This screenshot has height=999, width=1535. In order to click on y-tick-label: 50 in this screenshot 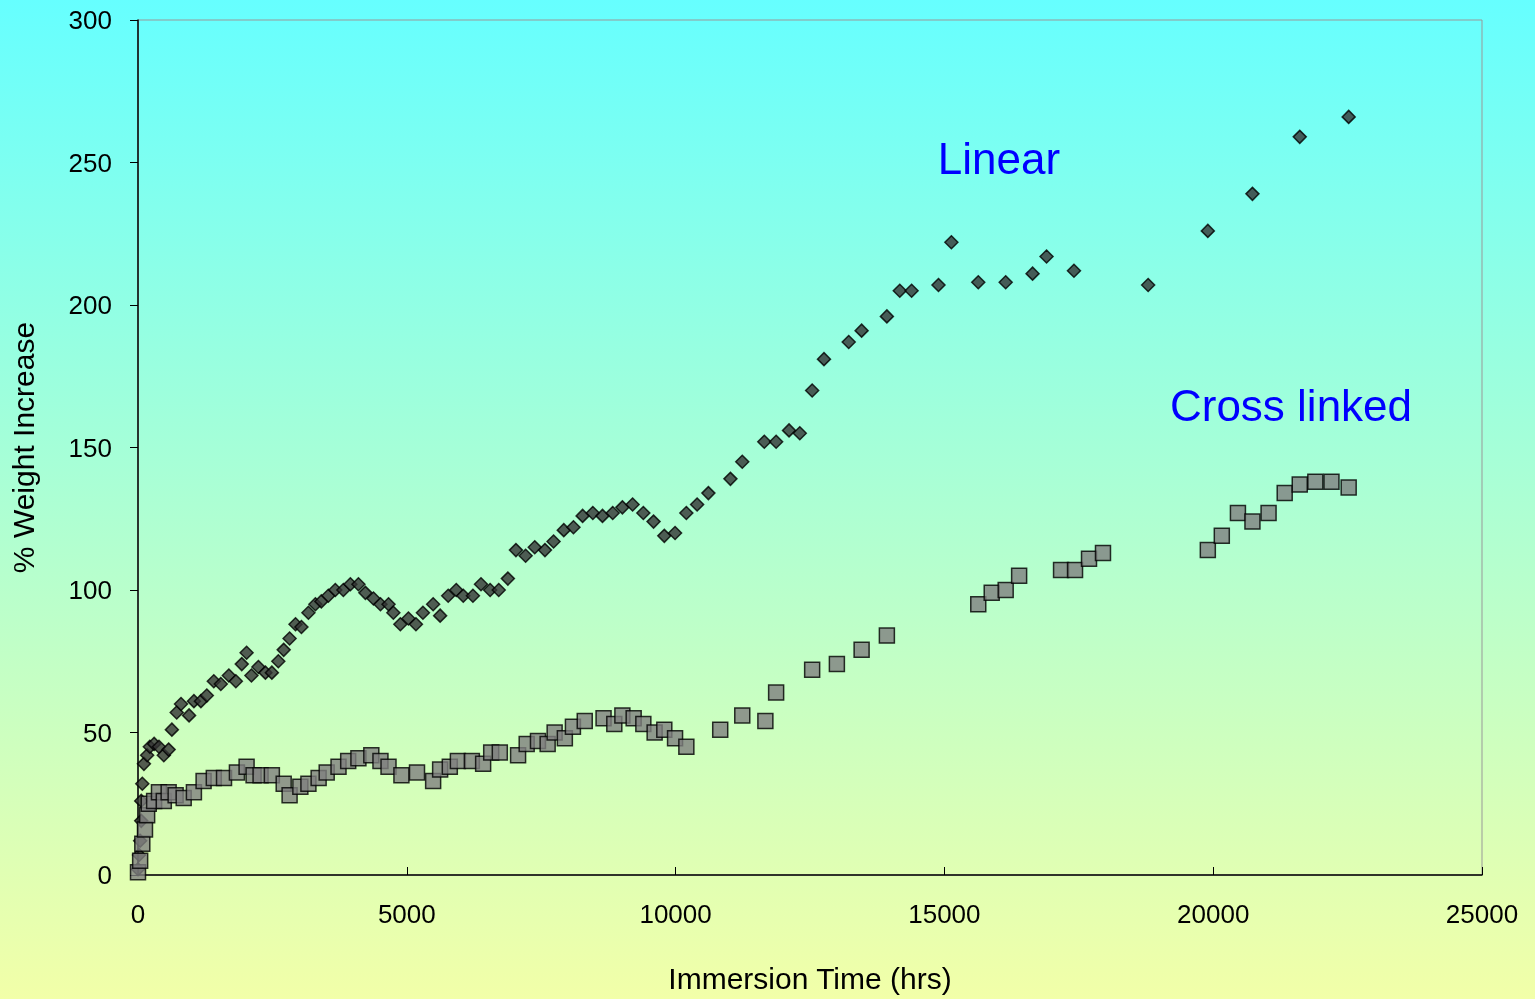, I will do `click(97, 732)`.